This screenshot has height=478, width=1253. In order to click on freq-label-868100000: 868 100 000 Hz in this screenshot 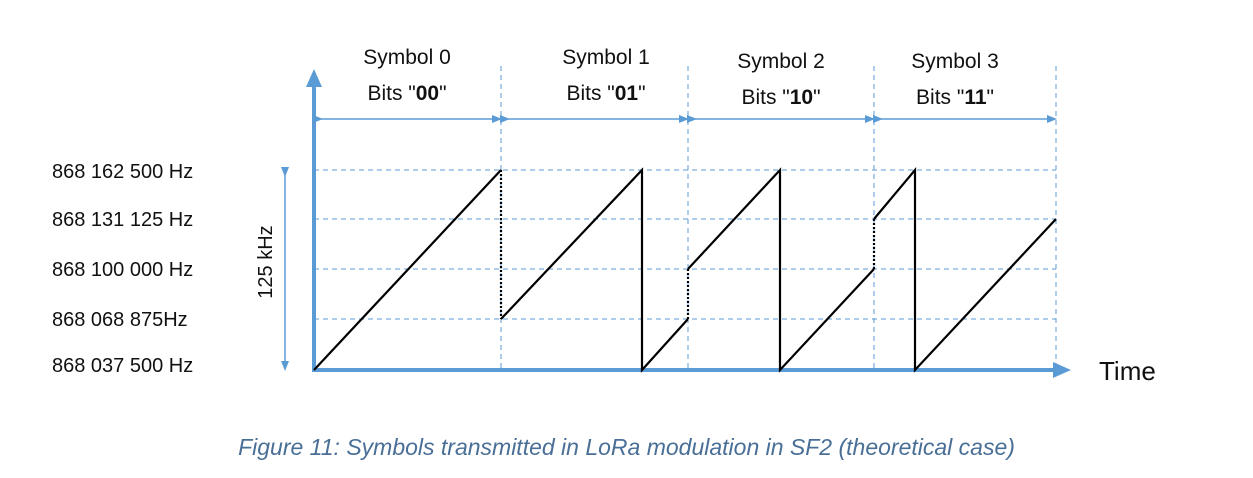, I will do `click(122, 270)`.